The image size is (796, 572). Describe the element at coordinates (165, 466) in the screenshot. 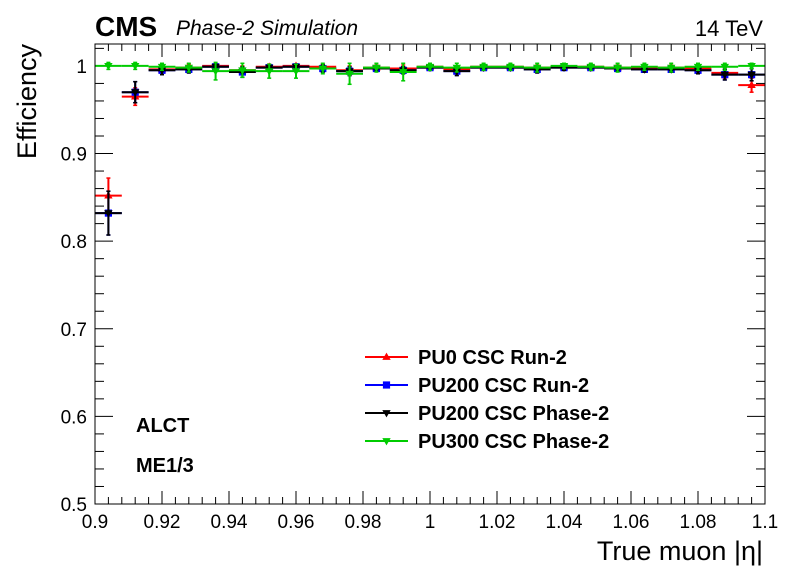

I see `station-label: ME1/3` at that location.